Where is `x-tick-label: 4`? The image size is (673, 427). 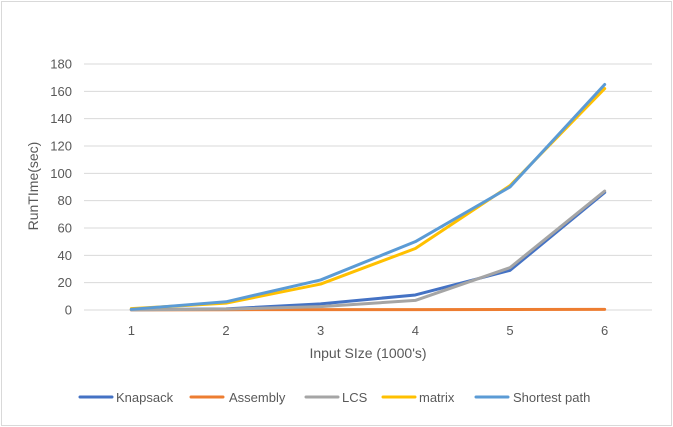
x-tick-label: 4 is located at coordinates (415, 330).